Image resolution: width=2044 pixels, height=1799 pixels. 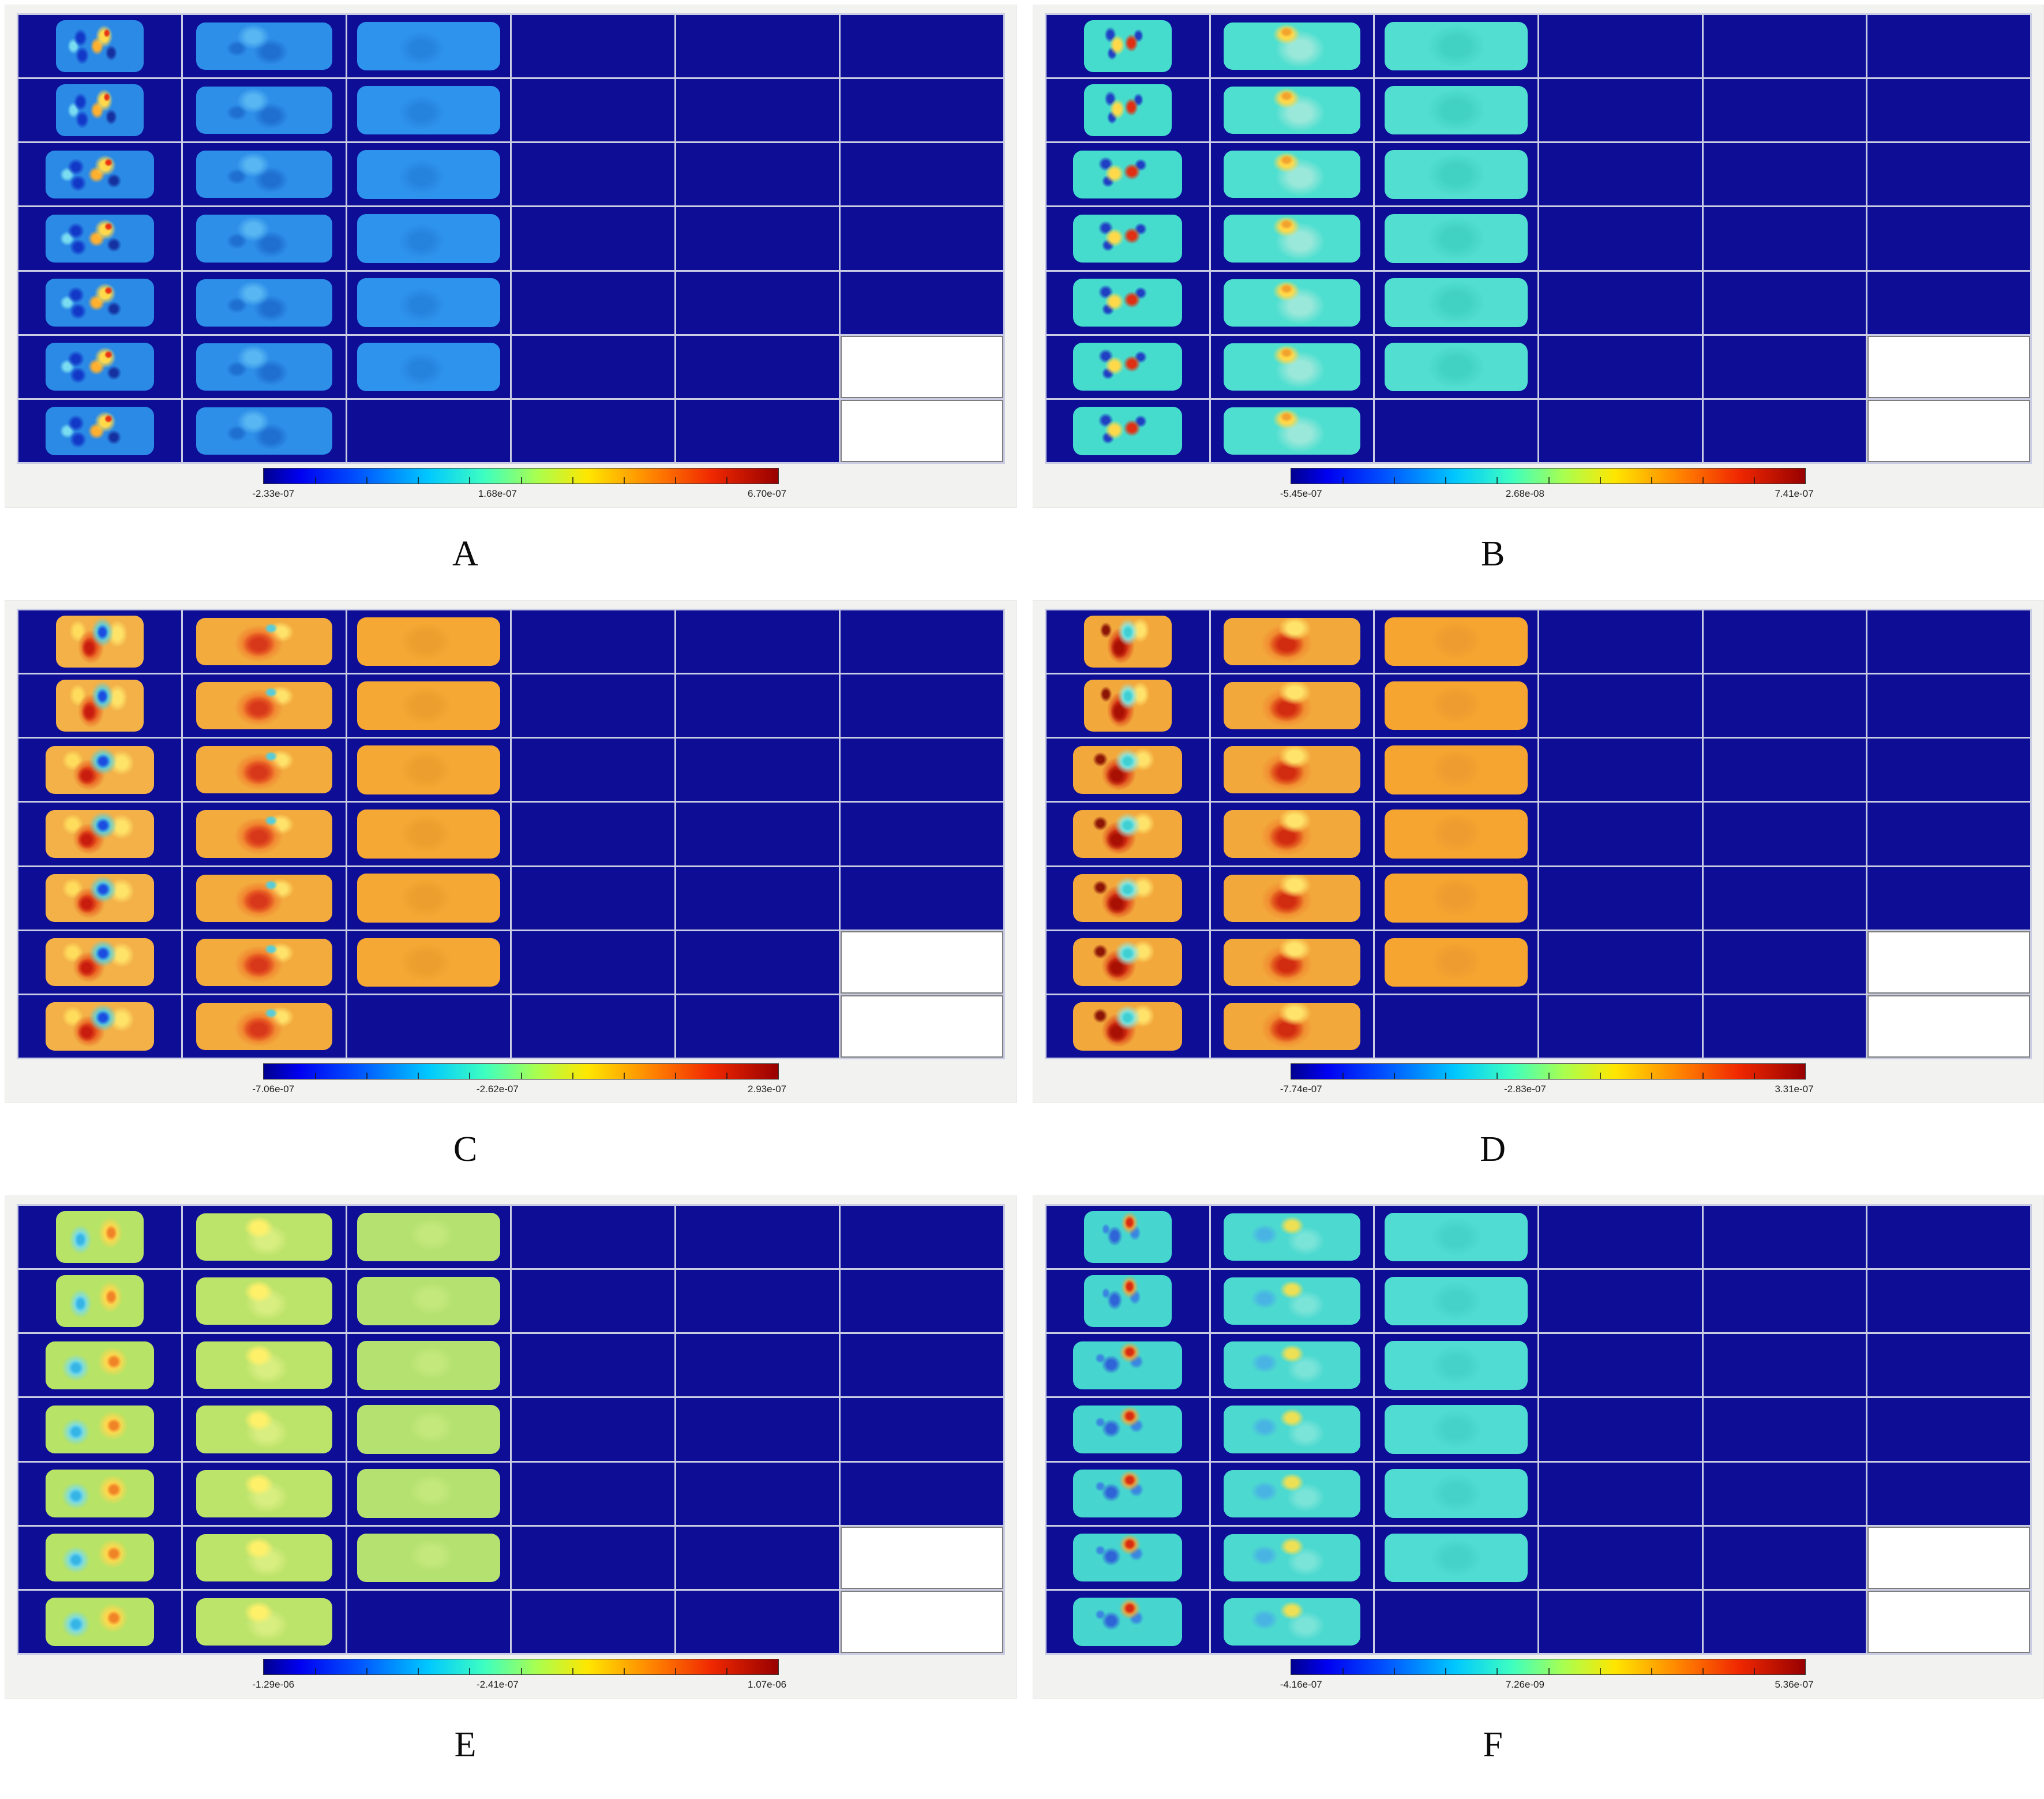 What do you see at coordinates (767, 1685) in the screenshot?
I see `colorbar-max-label: 1.07e-06` at bounding box center [767, 1685].